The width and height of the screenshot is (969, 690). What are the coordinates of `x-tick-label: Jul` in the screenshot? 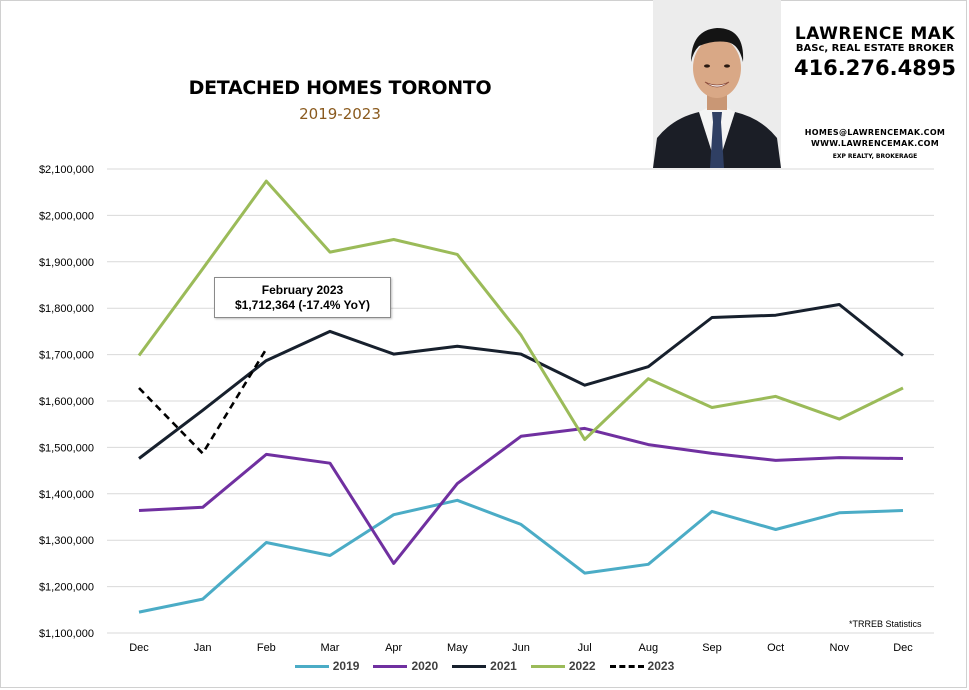 It's located at (585, 648).